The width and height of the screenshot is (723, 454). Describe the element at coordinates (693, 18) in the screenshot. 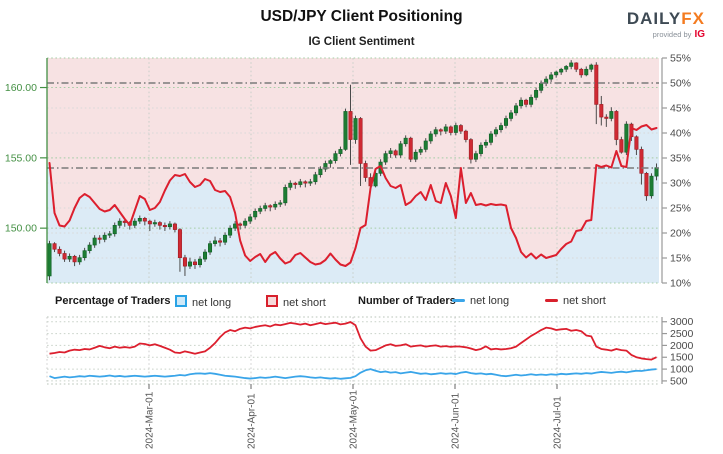

I see `brand-fx-text: FX` at that location.